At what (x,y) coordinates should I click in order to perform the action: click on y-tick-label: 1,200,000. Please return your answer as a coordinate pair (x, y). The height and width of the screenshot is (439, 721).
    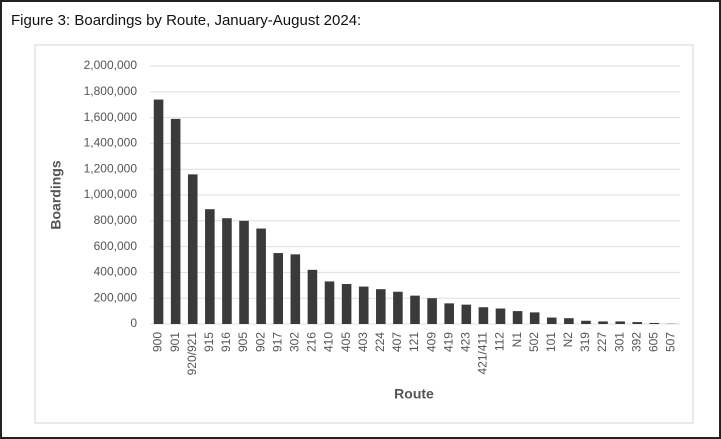
    Looking at the image, I should click on (111, 168).